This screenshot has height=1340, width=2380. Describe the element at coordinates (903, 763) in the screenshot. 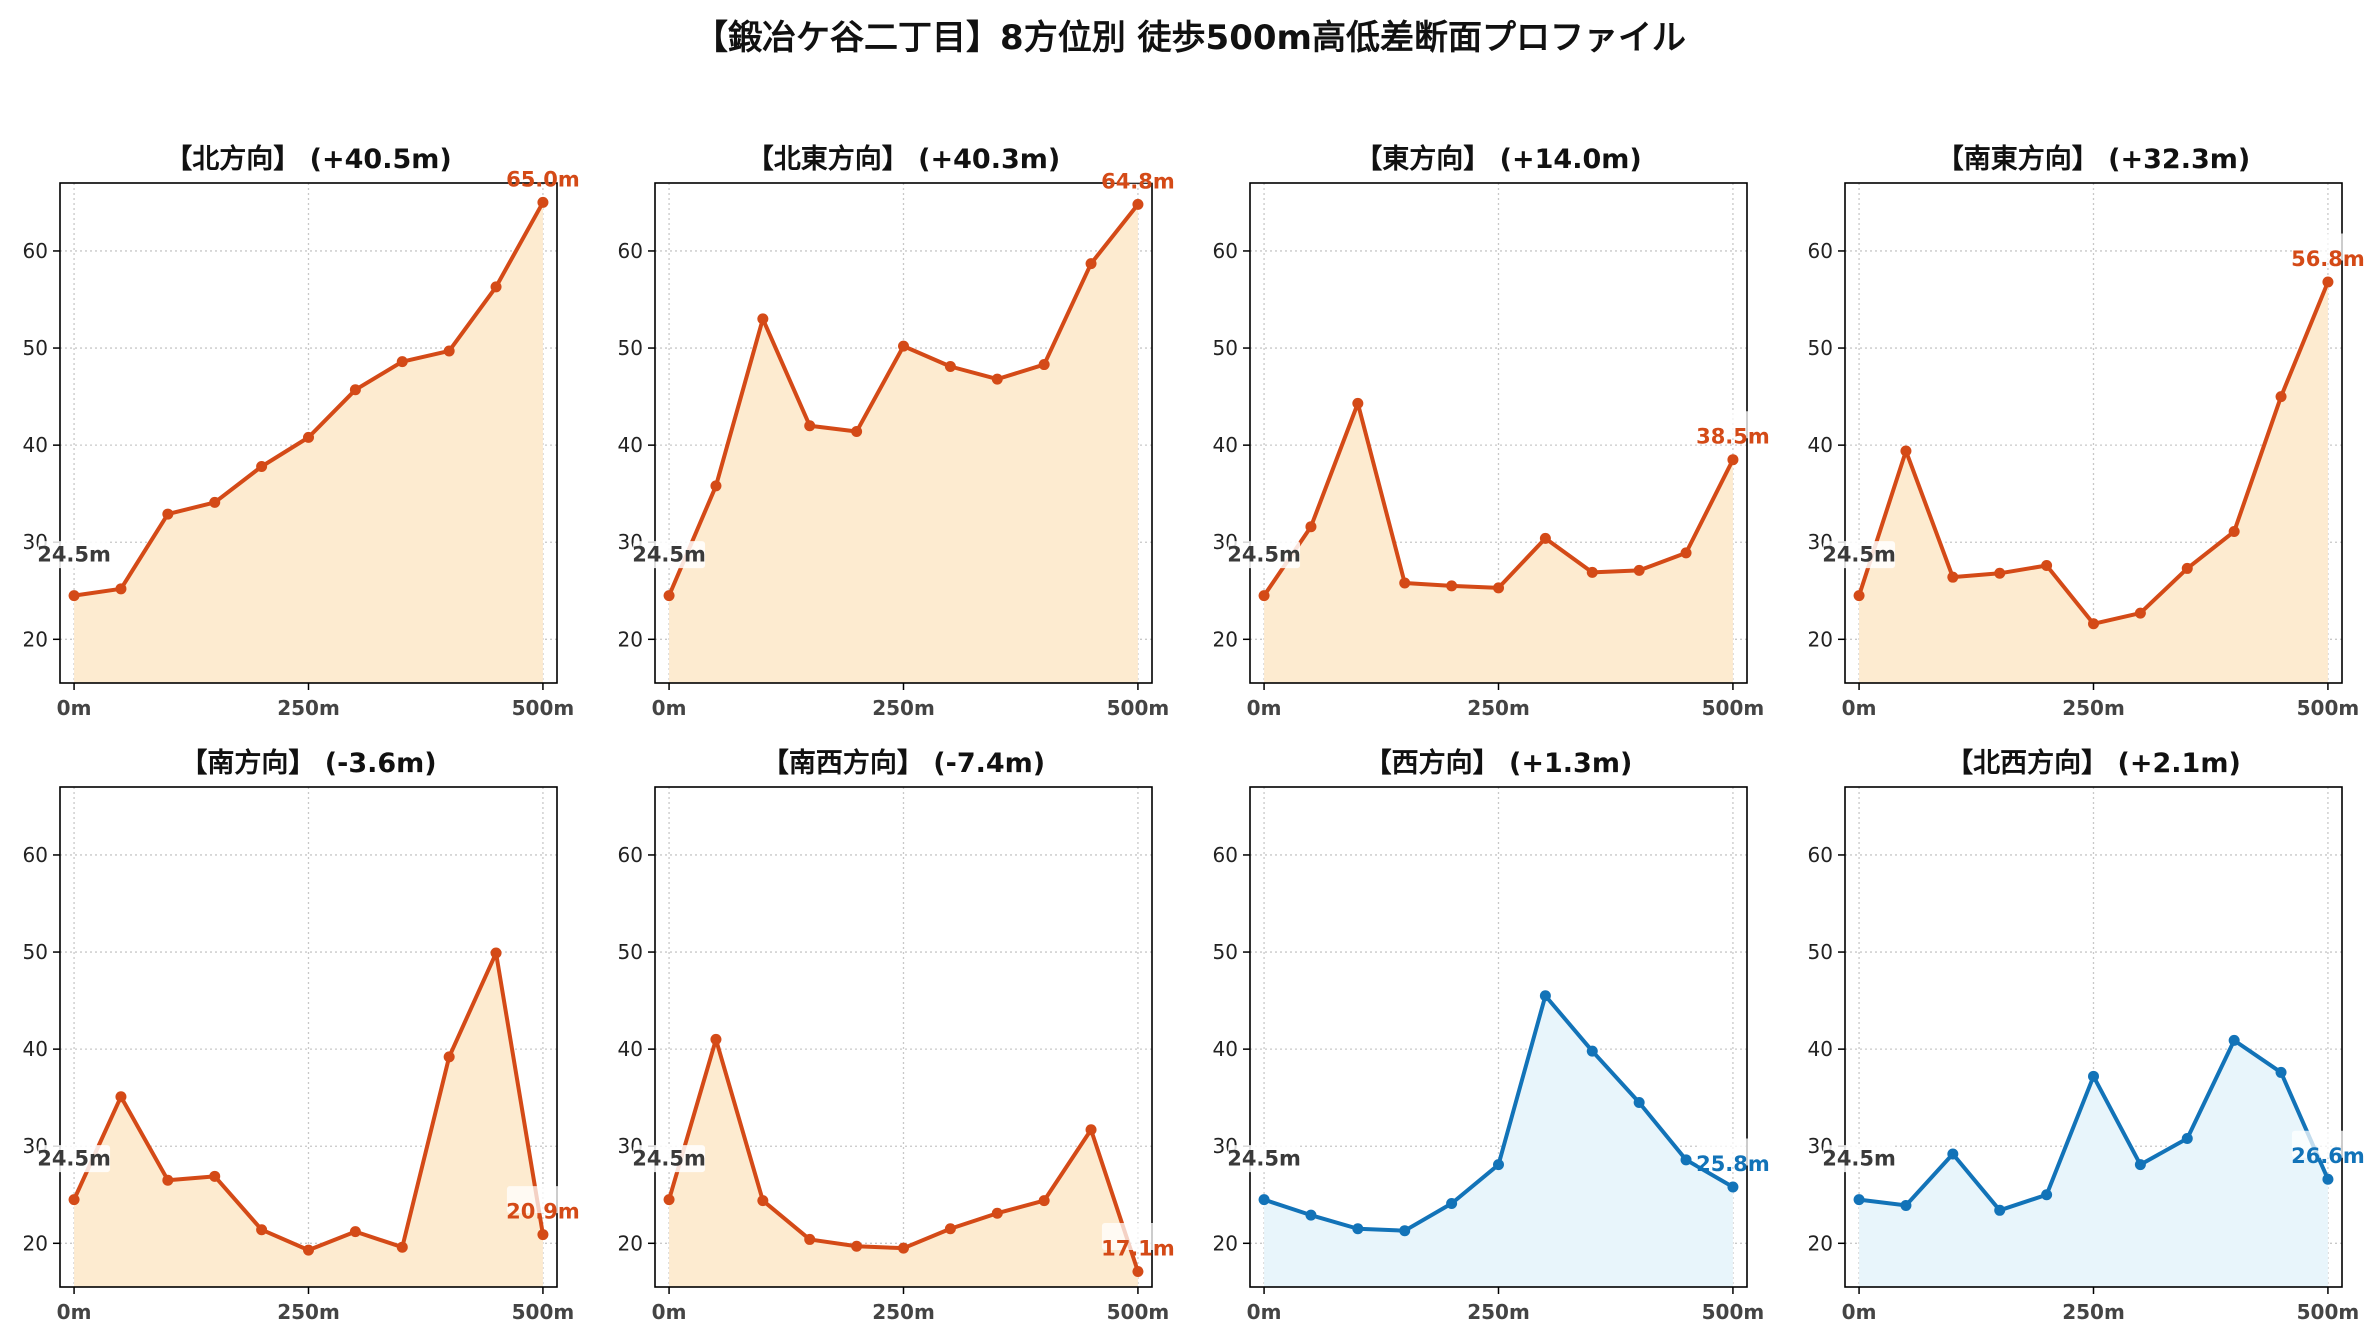

I see `panel-title: 【南西方向】 (-7.4m)` at that location.